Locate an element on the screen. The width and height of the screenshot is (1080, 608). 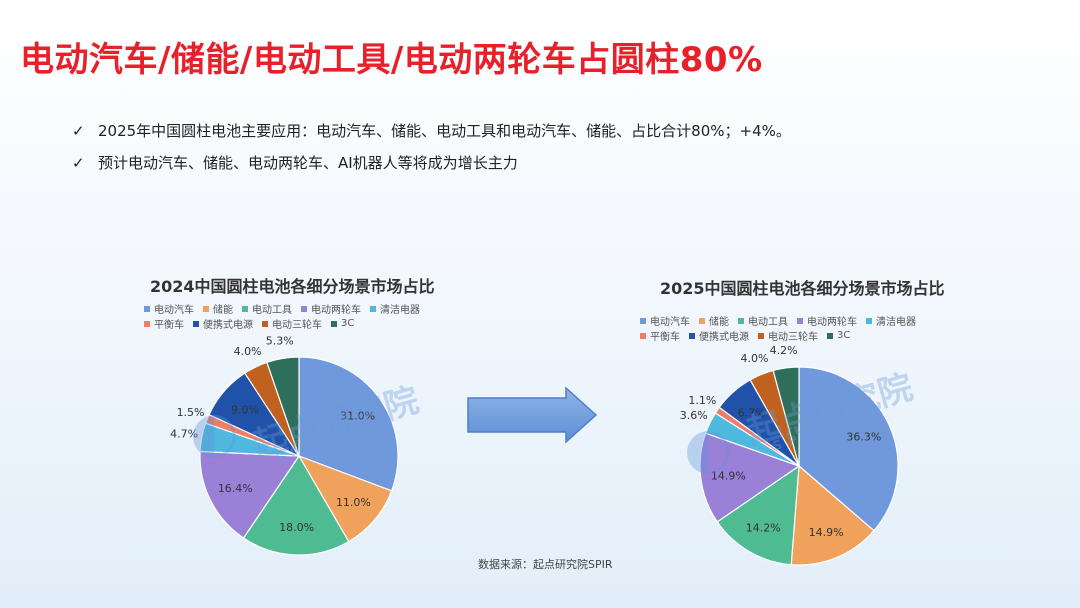
chart-title-2024: 2024中国圆柱电池各细分场景市场占比 is located at coordinates (292, 286).